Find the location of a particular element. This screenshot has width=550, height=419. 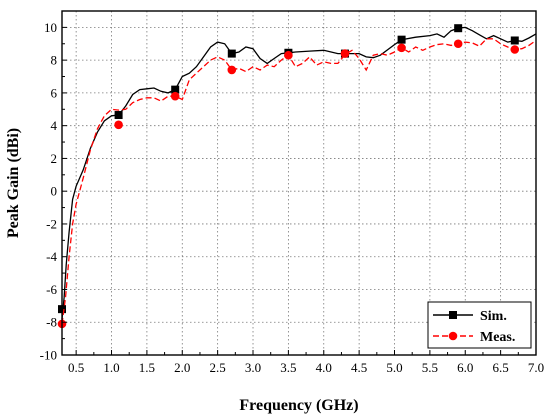

x-tick-label: 6.5 is located at coordinates (501, 367).